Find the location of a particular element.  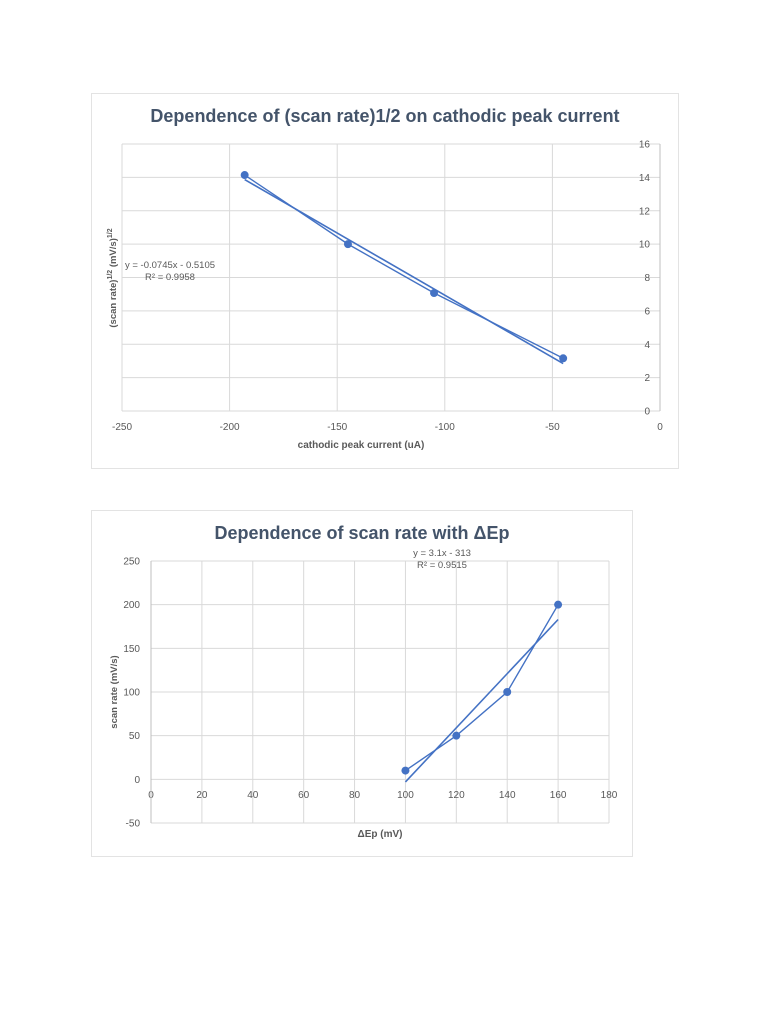

x-tick-label: 40 is located at coordinates (253, 795).